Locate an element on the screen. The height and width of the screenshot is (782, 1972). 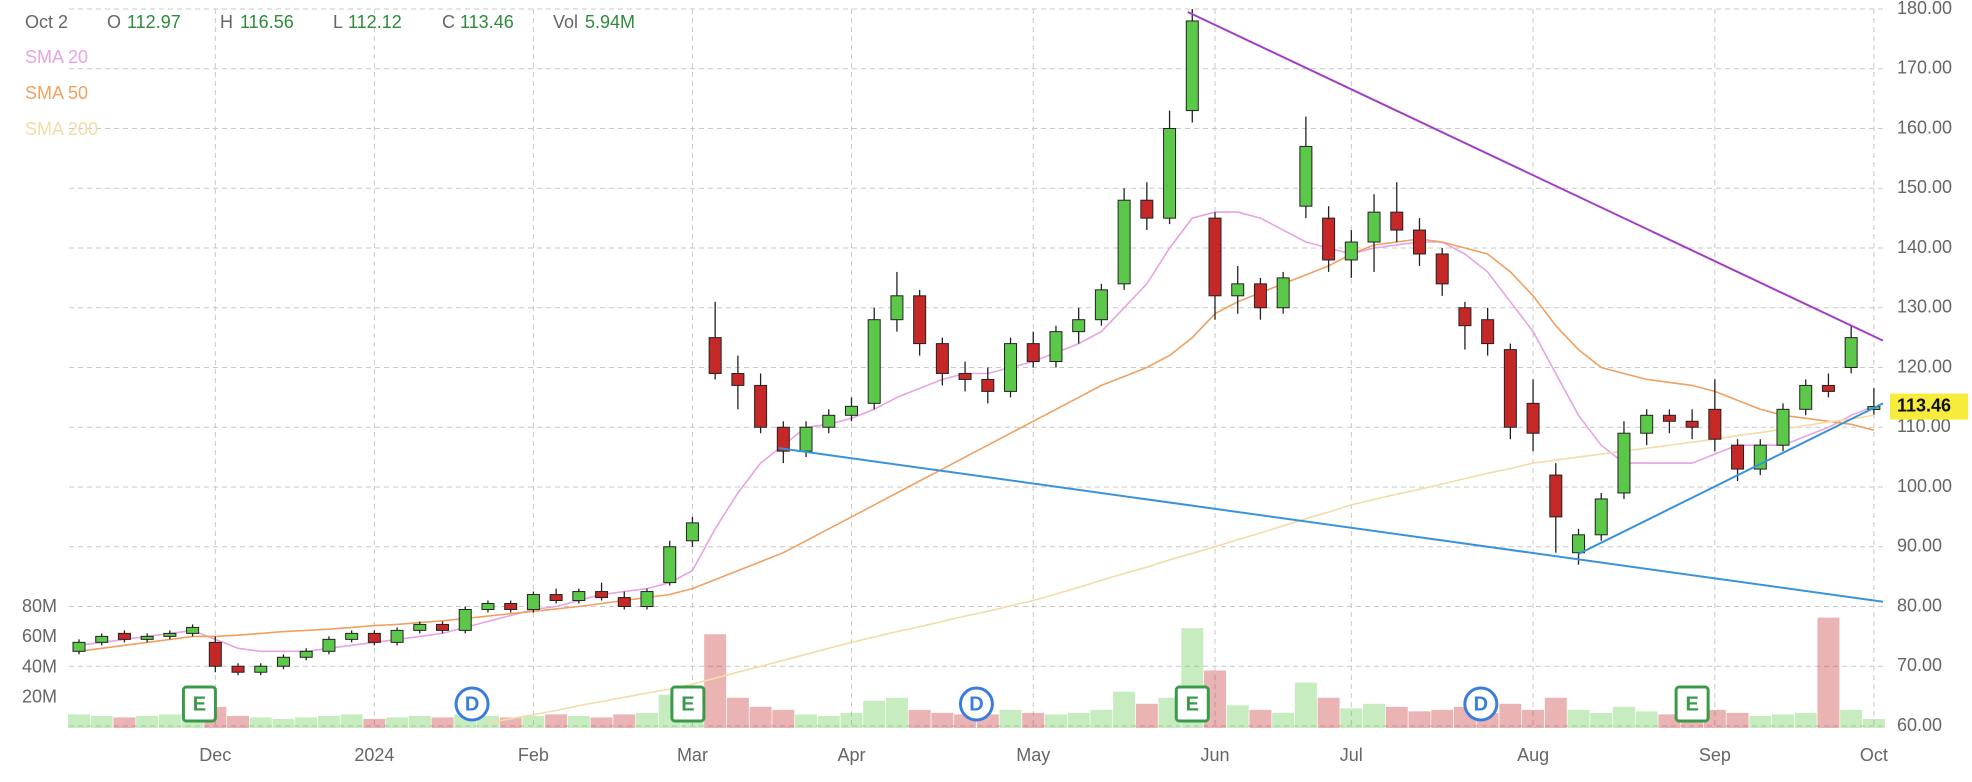
header-high-label: H is located at coordinates (226, 22).